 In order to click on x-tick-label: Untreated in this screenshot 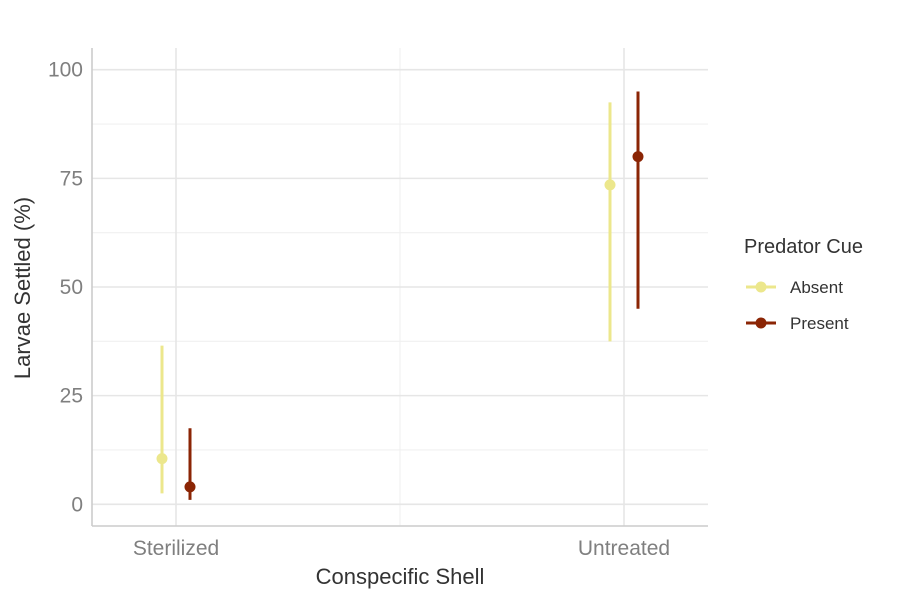, I will do `click(624, 548)`.